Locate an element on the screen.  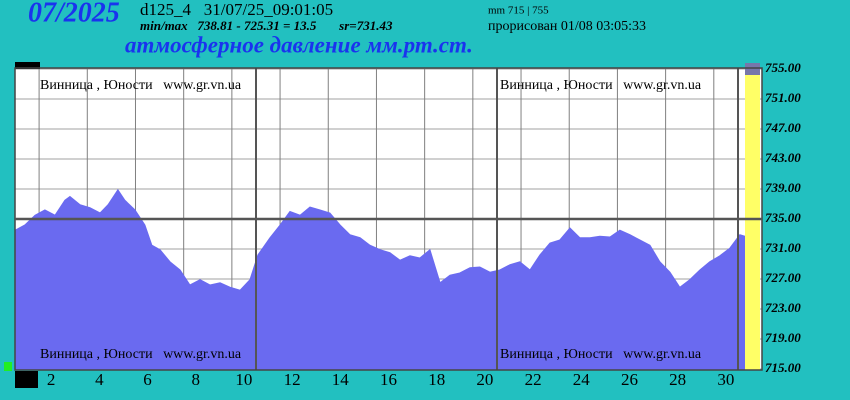
x-tick-label: 30 is located at coordinates (725, 379).